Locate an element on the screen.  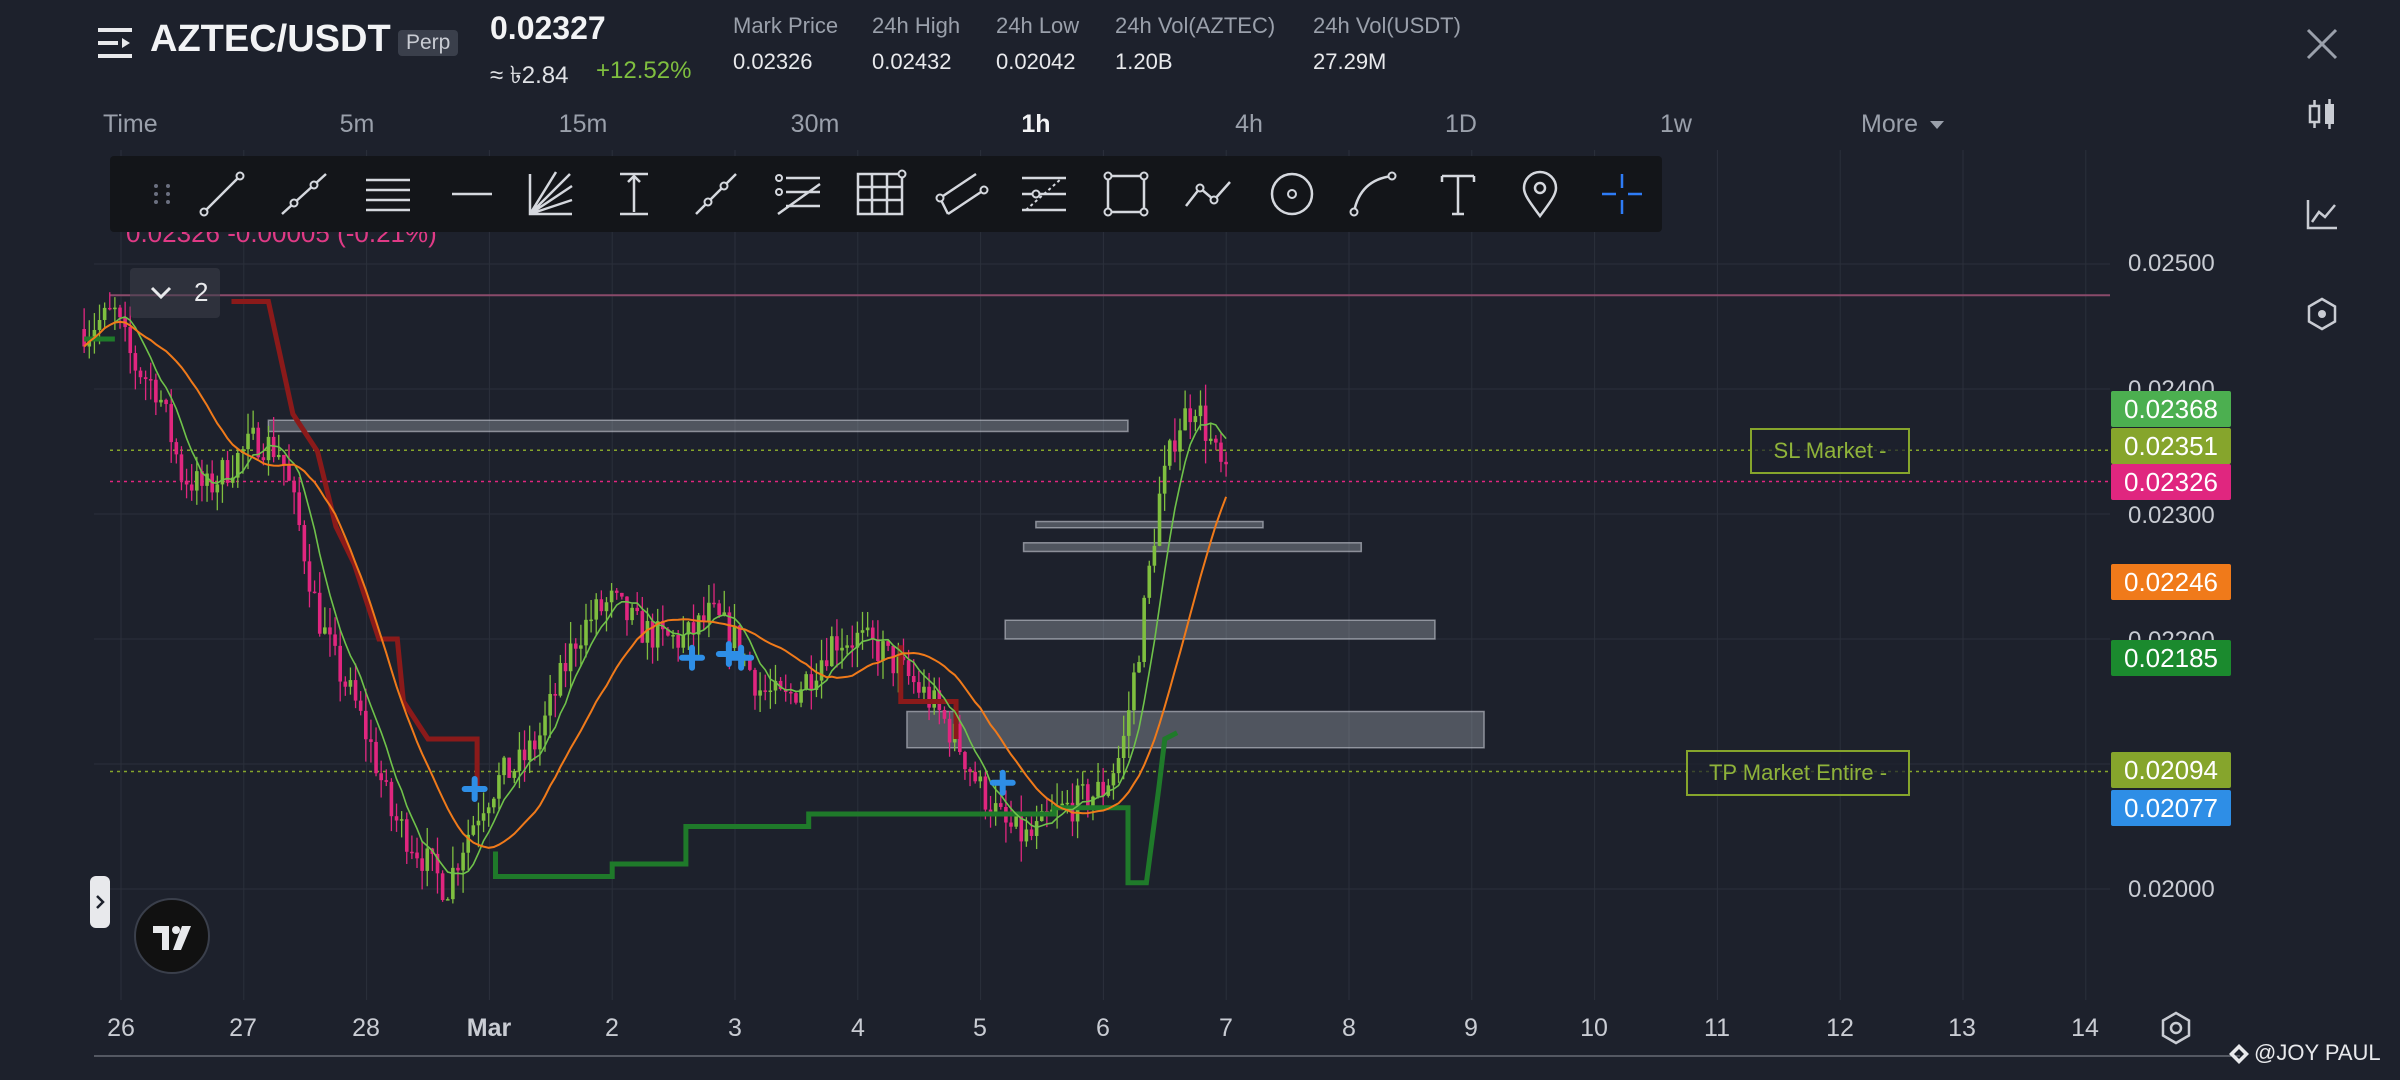
pin-tool is located at coordinates (1540, 194).